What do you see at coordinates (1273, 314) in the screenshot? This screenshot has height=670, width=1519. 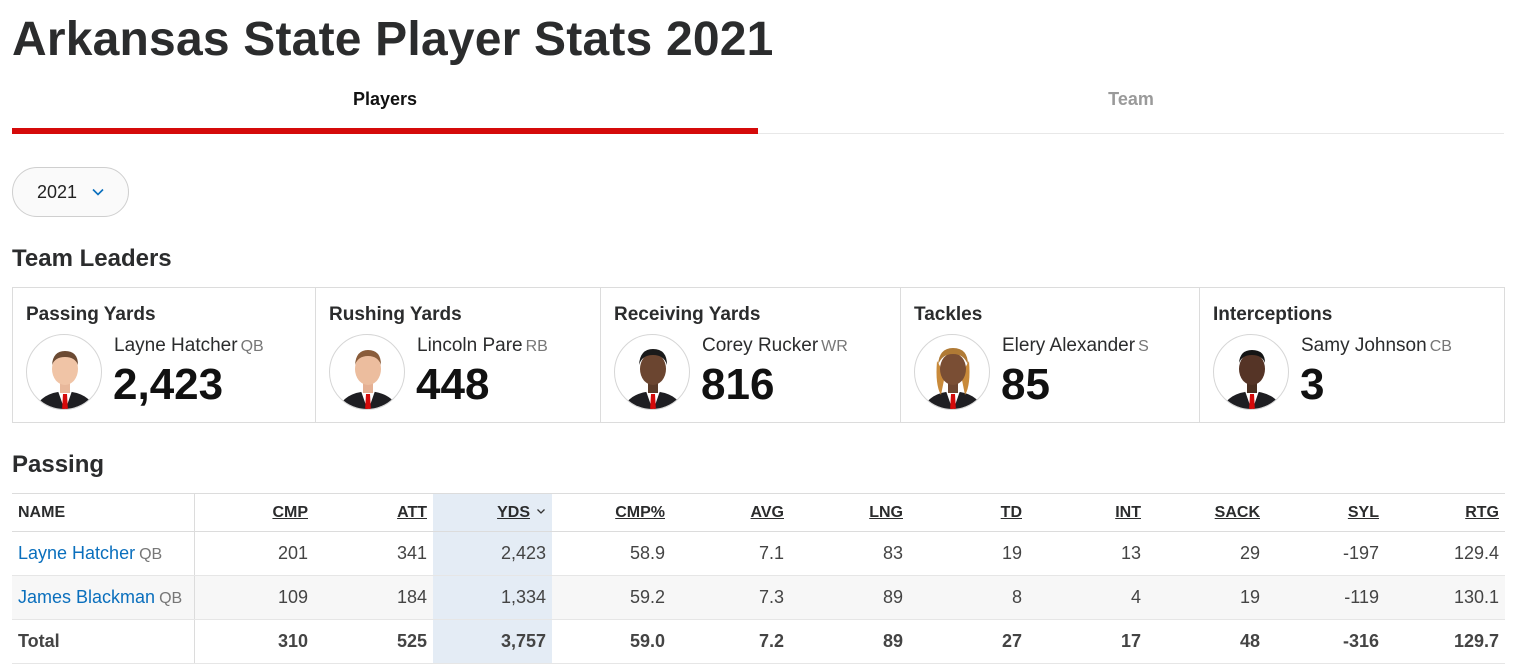 I see `leader-category: Interceptions` at bounding box center [1273, 314].